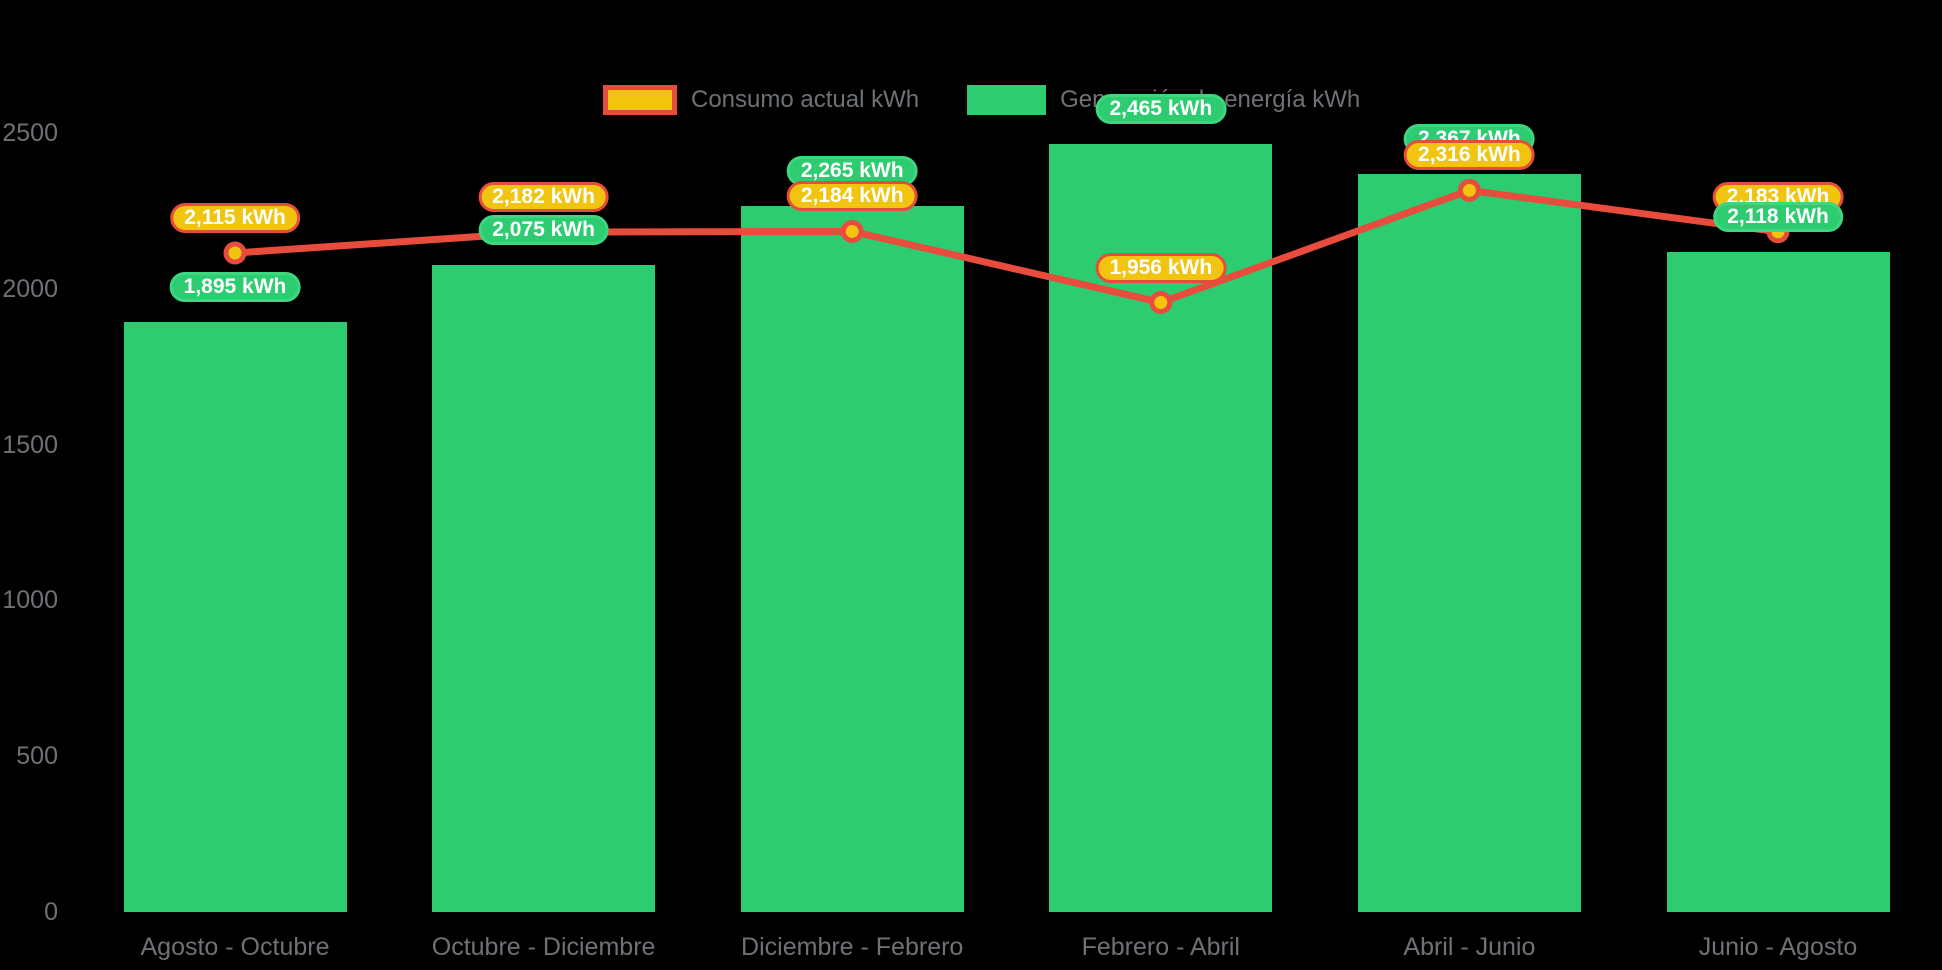 The image size is (1942, 970). What do you see at coordinates (1161, 267) in the screenshot?
I see `line-value-label-4: 1,956 kWh` at bounding box center [1161, 267].